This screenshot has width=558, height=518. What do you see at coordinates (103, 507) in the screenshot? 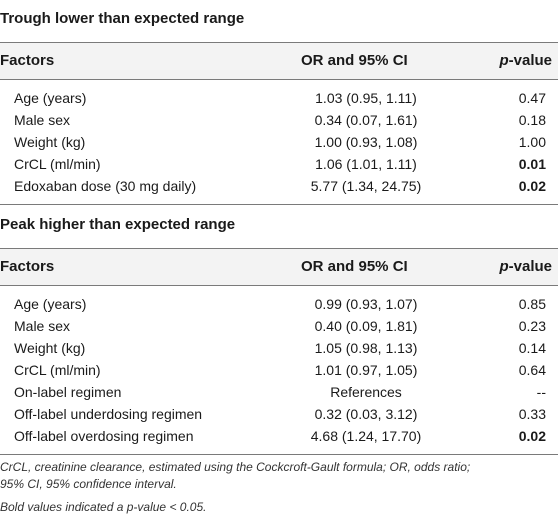
I see `footnote-bold: Bold values indicated a p-value < 0.05.` at bounding box center [103, 507].